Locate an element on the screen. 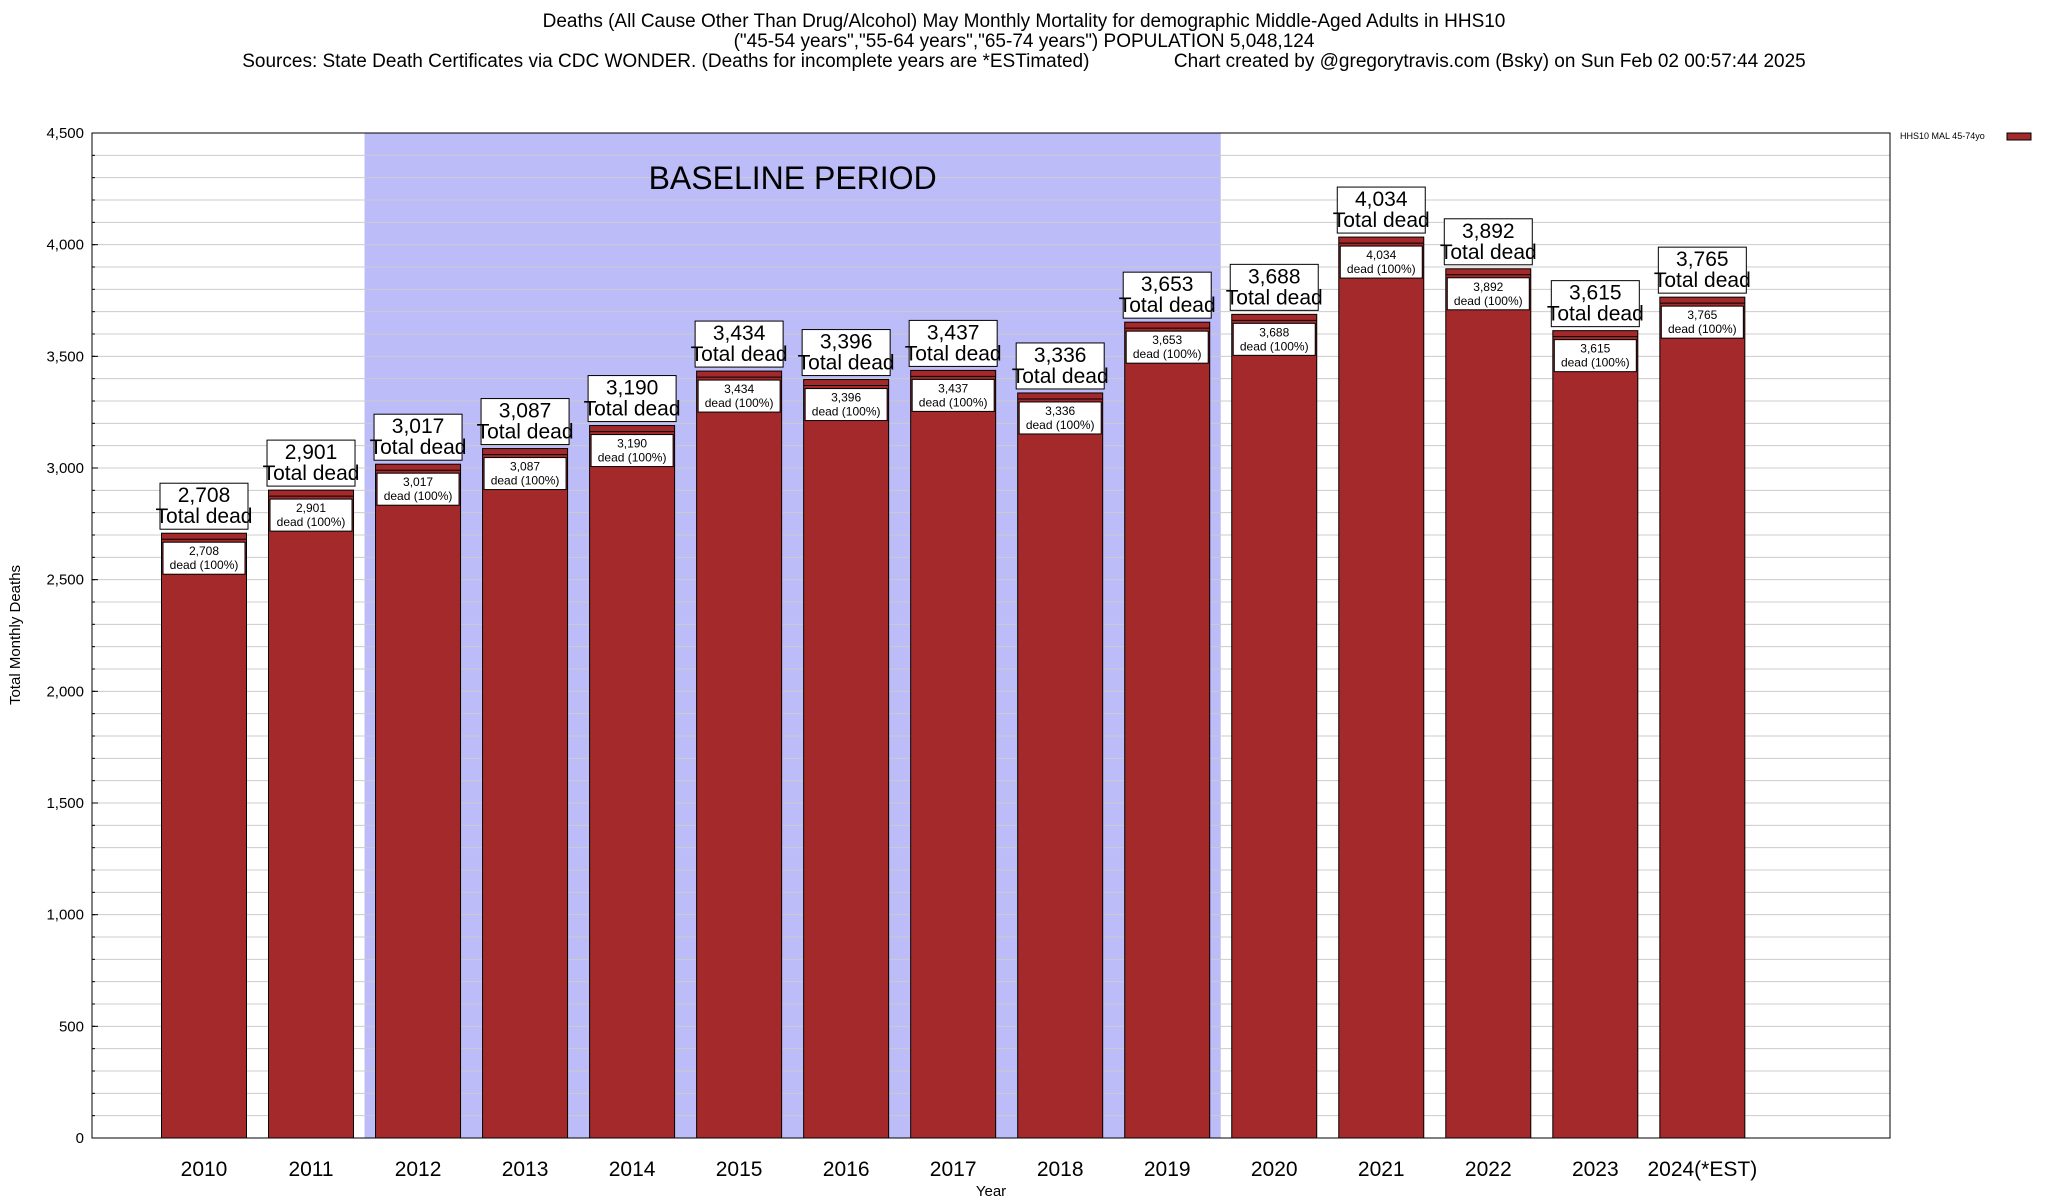  segment-value-label: 3,087 is located at coordinates (525, 467).